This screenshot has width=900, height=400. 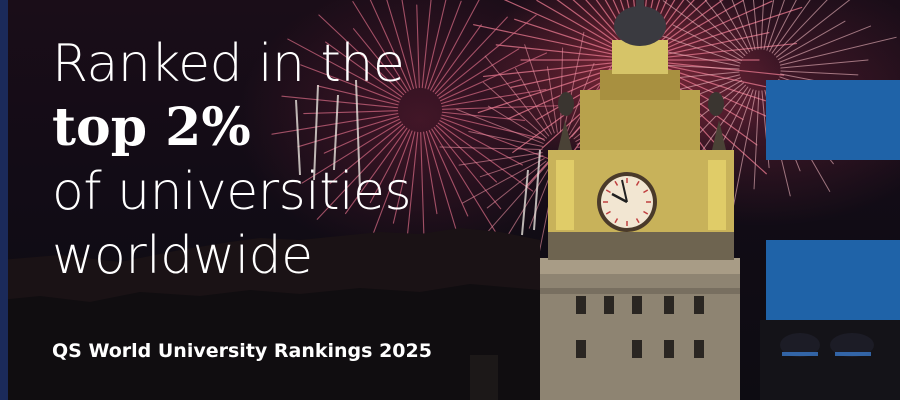 I want to click on headline-line-4: worldwide, so click(x=182, y=256).